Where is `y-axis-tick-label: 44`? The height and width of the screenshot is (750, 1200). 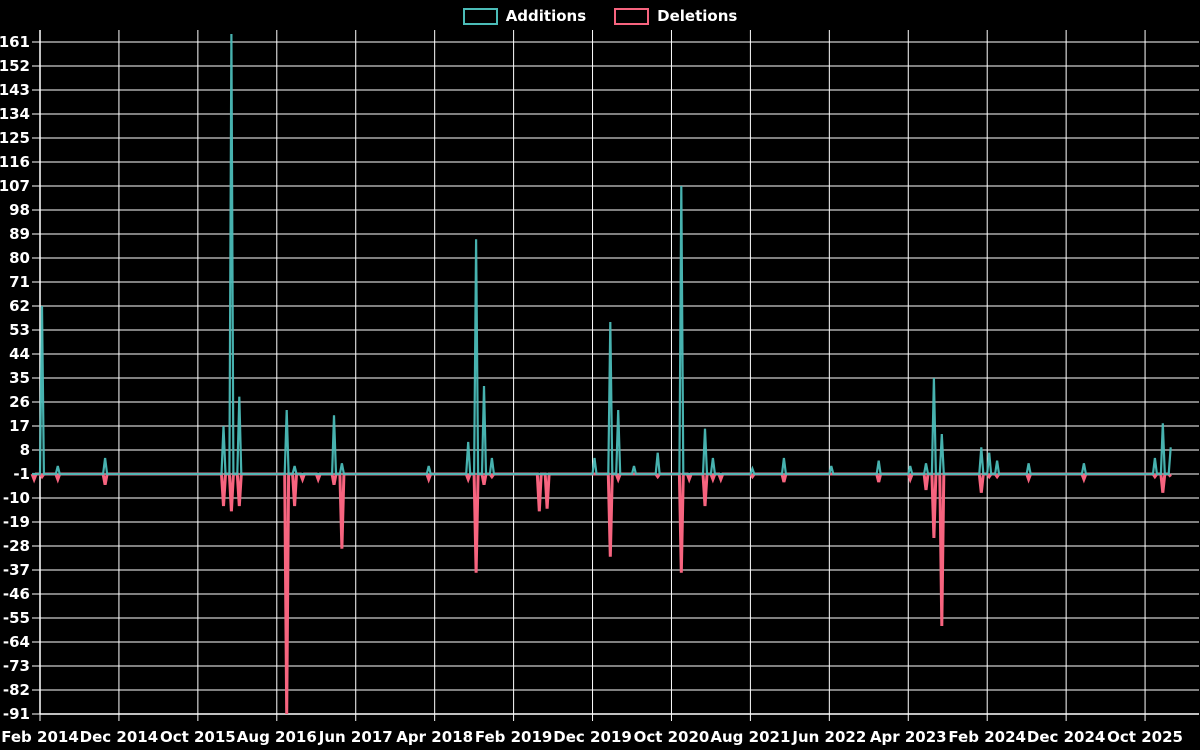
y-axis-tick-label: 44 is located at coordinates (19, 354).